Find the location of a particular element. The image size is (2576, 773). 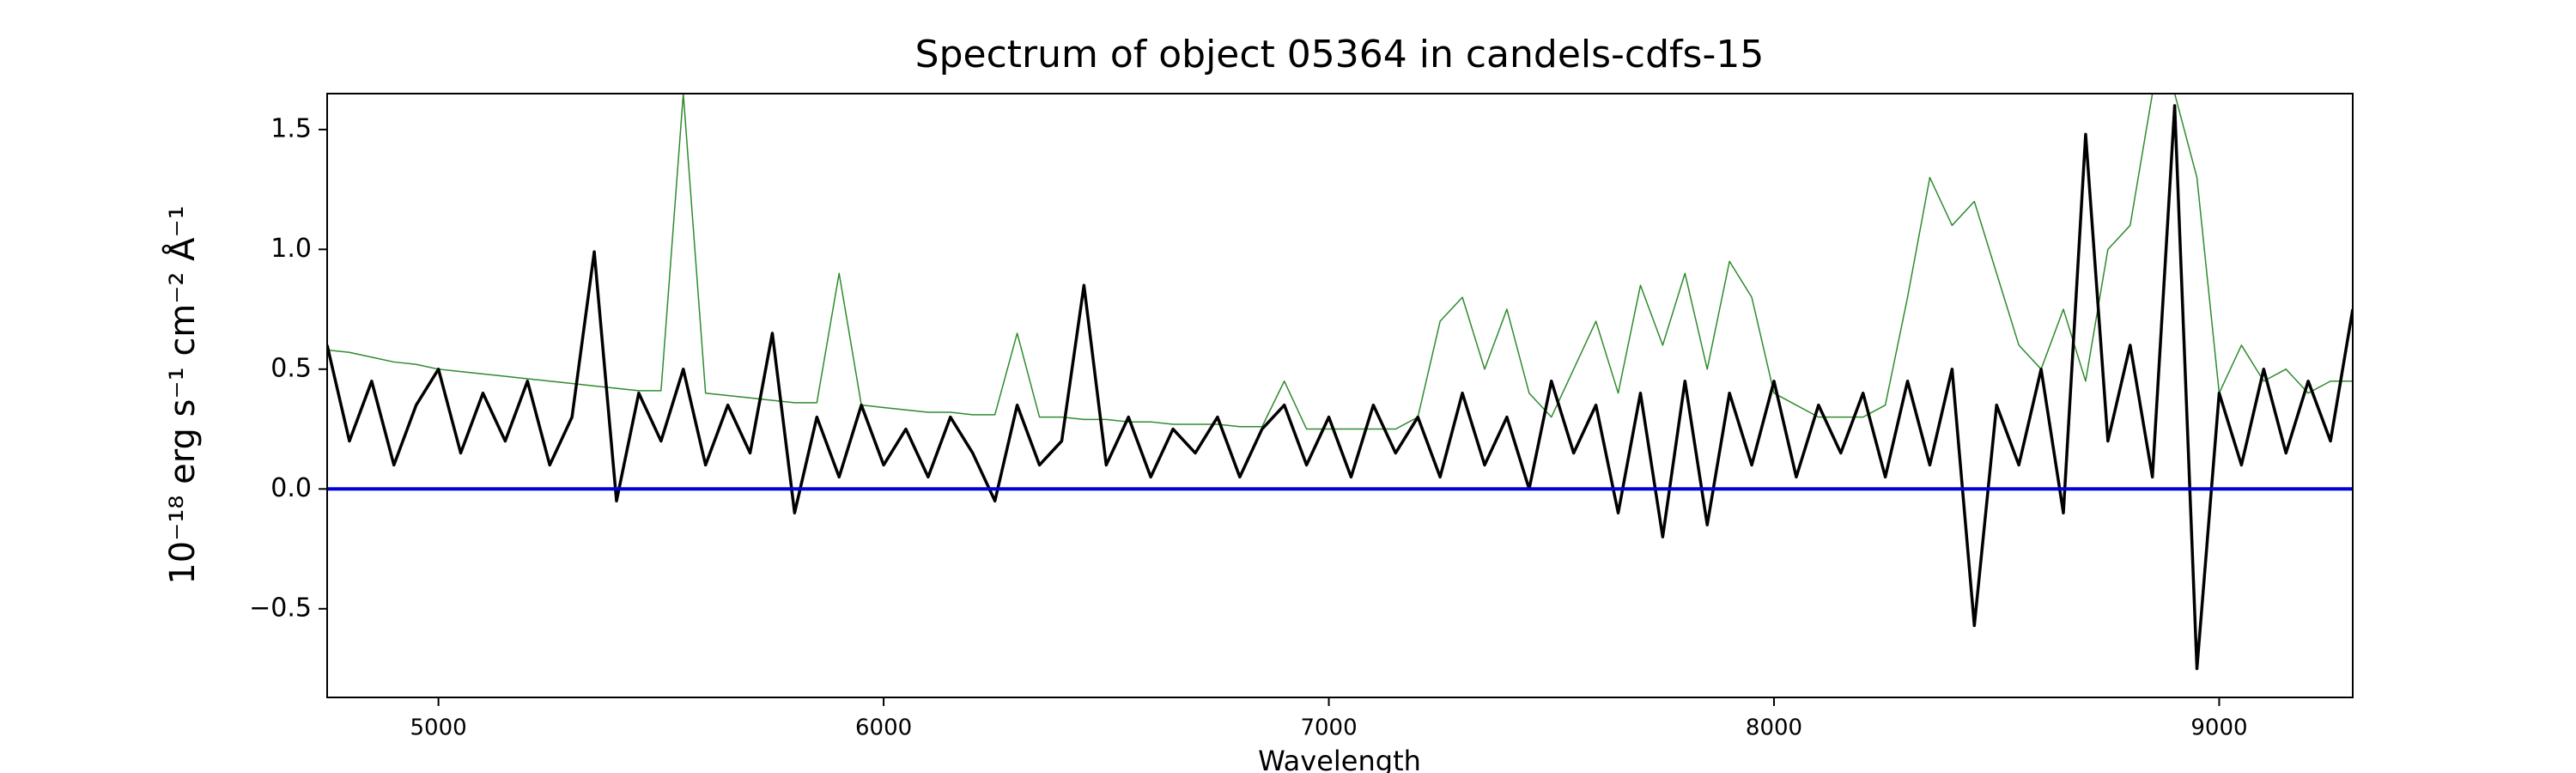

y-tick-label: 0.0 is located at coordinates (291, 488).